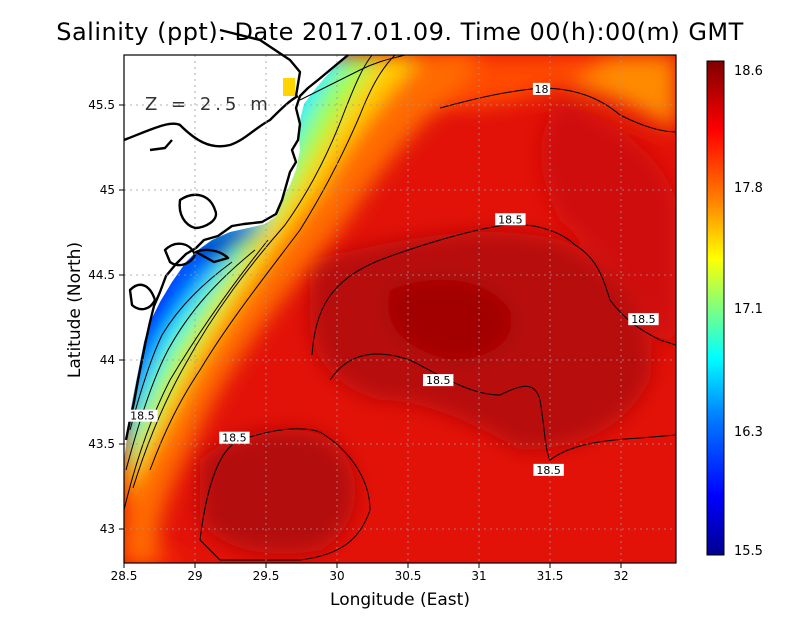 This screenshot has width=800, height=618. I want to click on colorbar-label: 17.8, so click(748, 188).